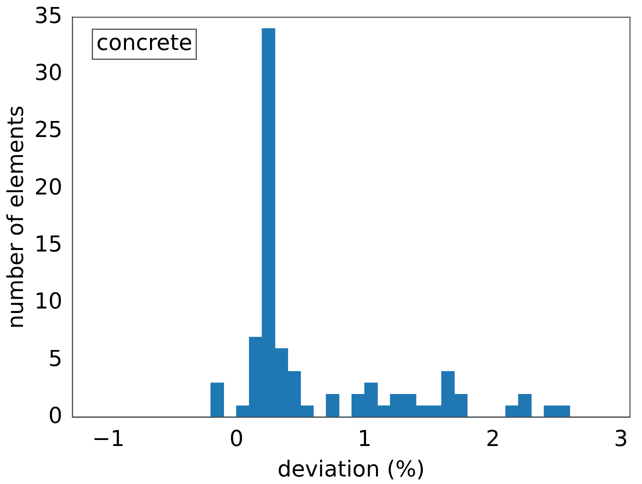 The width and height of the screenshot is (642, 484). What do you see at coordinates (351, 470) in the screenshot?
I see `x-axis-title: deviation (%)` at bounding box center [351, 470].